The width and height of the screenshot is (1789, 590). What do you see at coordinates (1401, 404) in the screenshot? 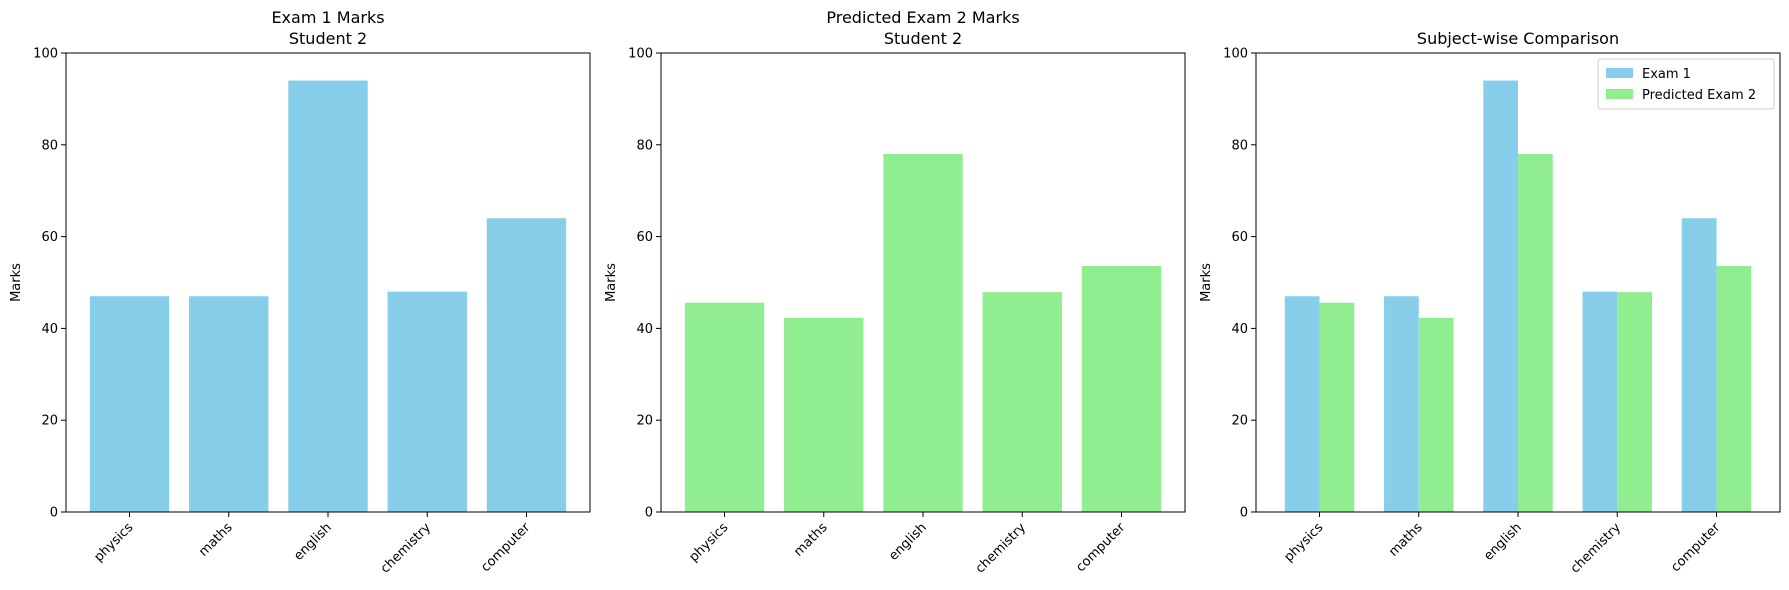
I see `bar-exam1-maths` at bounding box center [1401, 404].